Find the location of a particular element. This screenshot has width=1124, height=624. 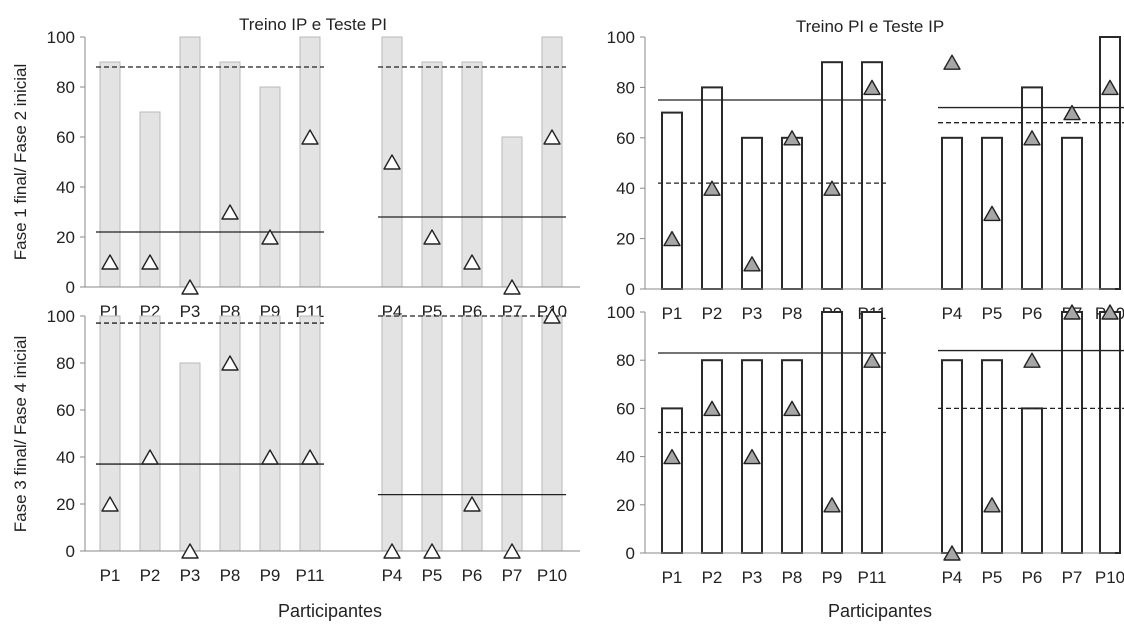

x-tick-label: P9 is located at coordinates (832, 577).